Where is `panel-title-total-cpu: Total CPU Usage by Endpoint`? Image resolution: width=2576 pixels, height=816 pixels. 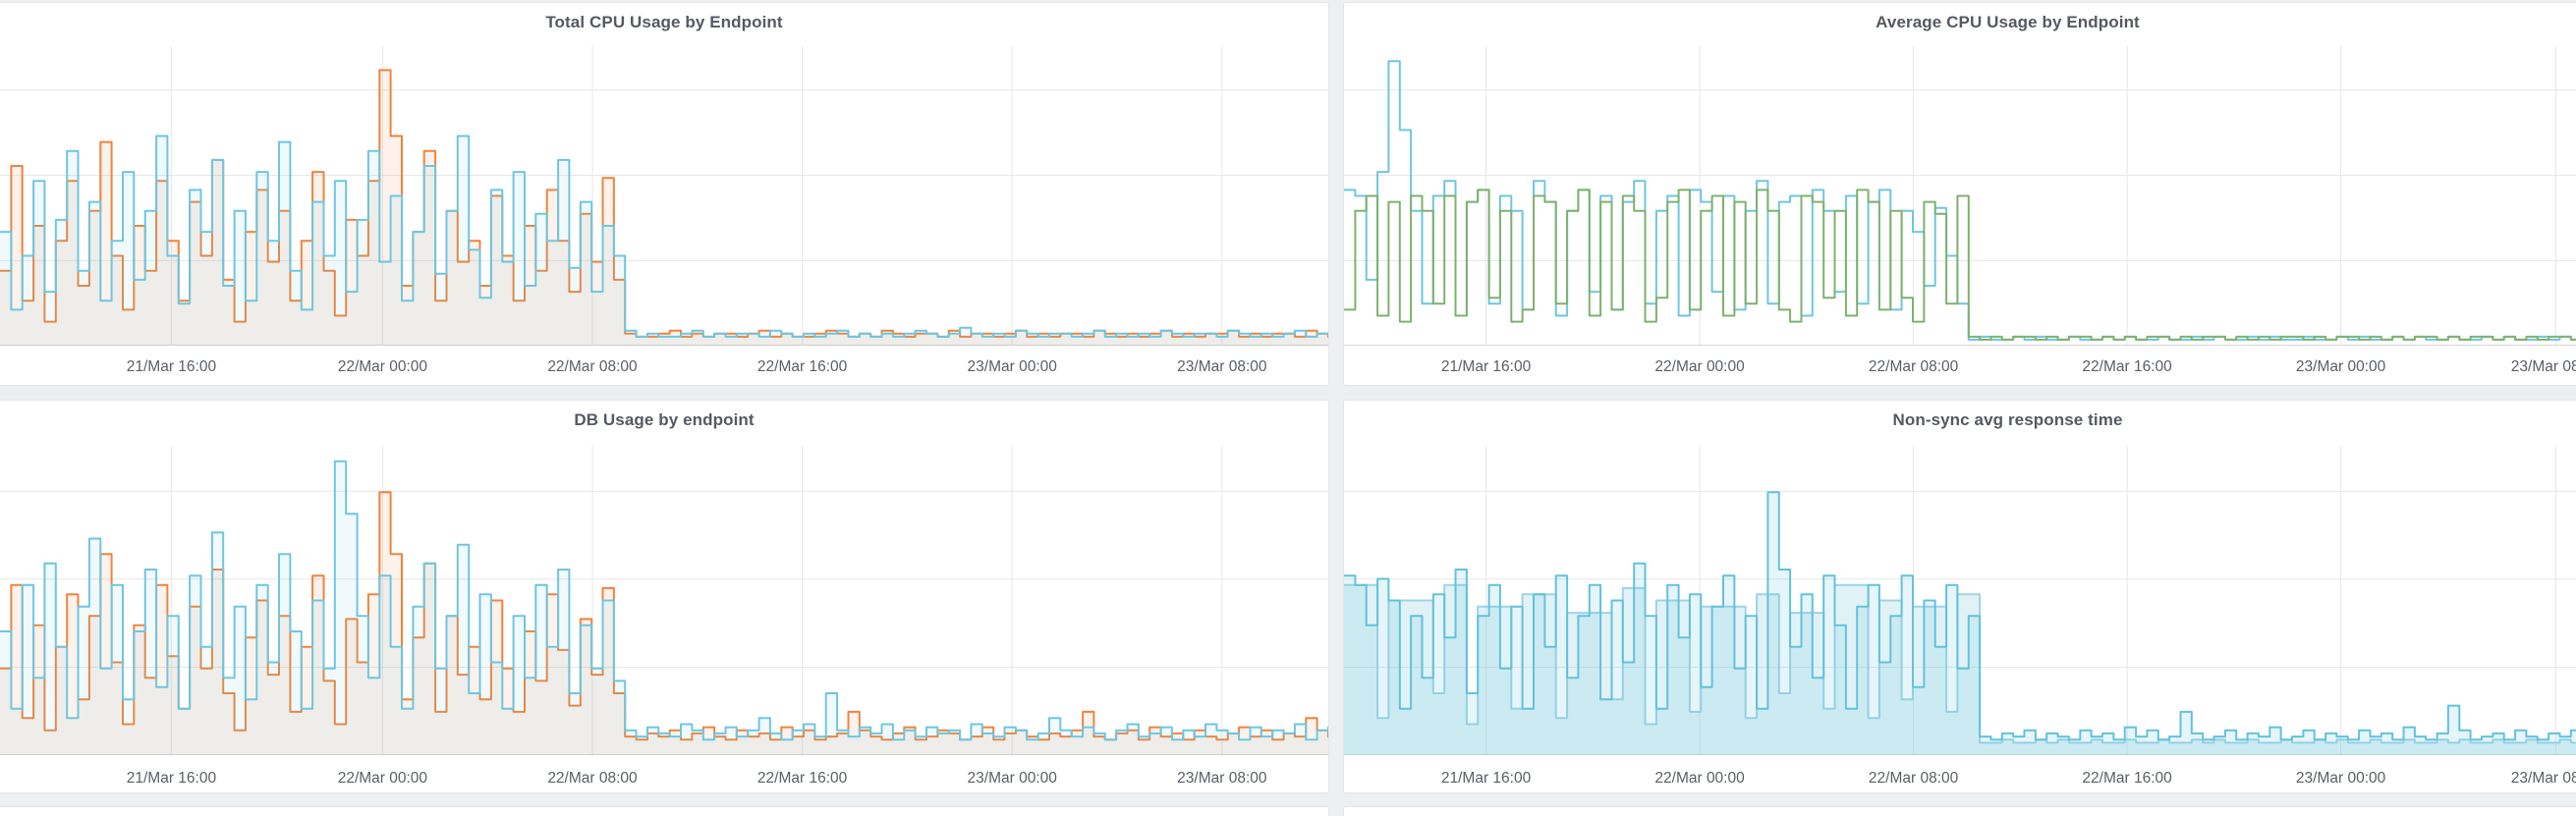
panel-title-total-cpu: Total CPU Usage by Endpoint is located at coordinates (664, 22).